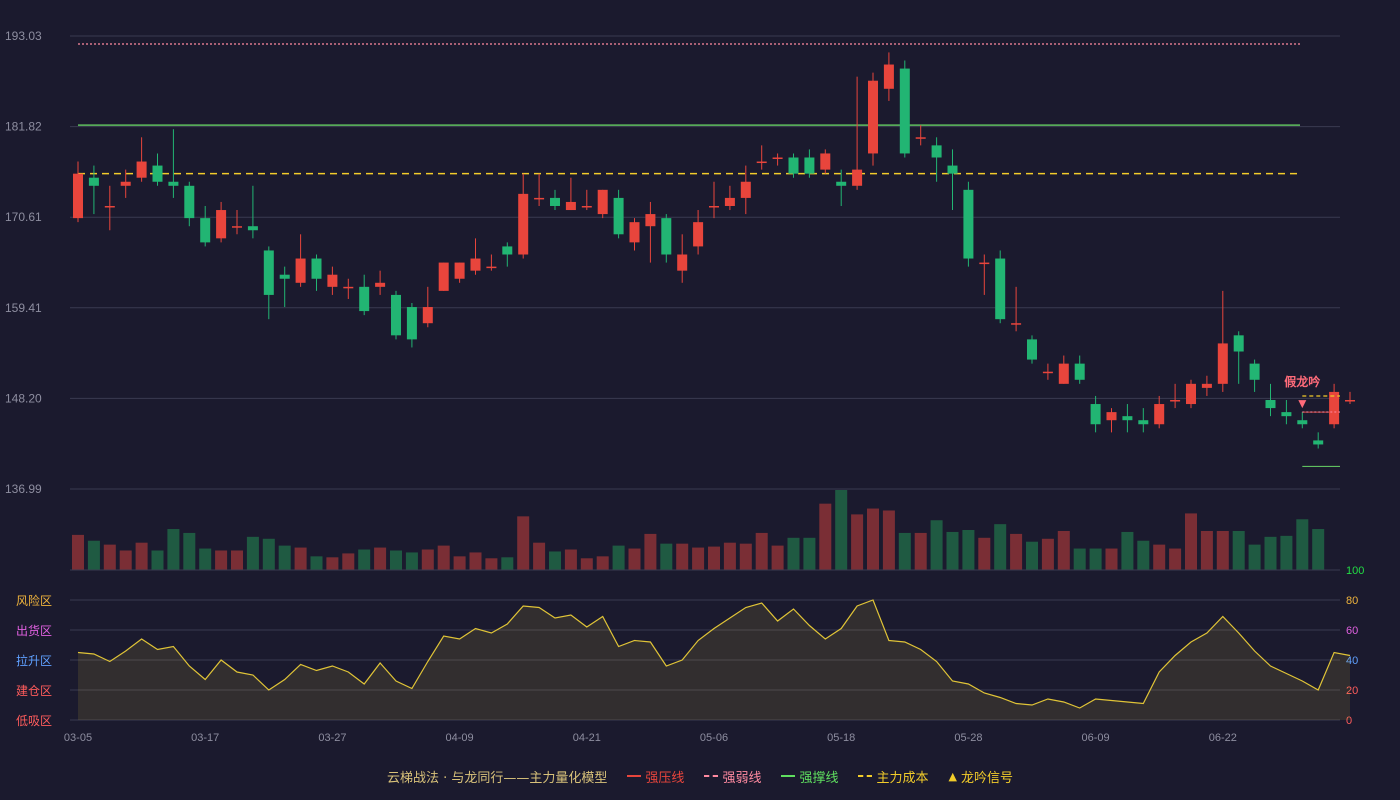 The width and height of the screenshot is (1400, 800). Describe the element at coordinates (952, 776) in the screenshot. I see `triangle-icon: ▲` at that location.